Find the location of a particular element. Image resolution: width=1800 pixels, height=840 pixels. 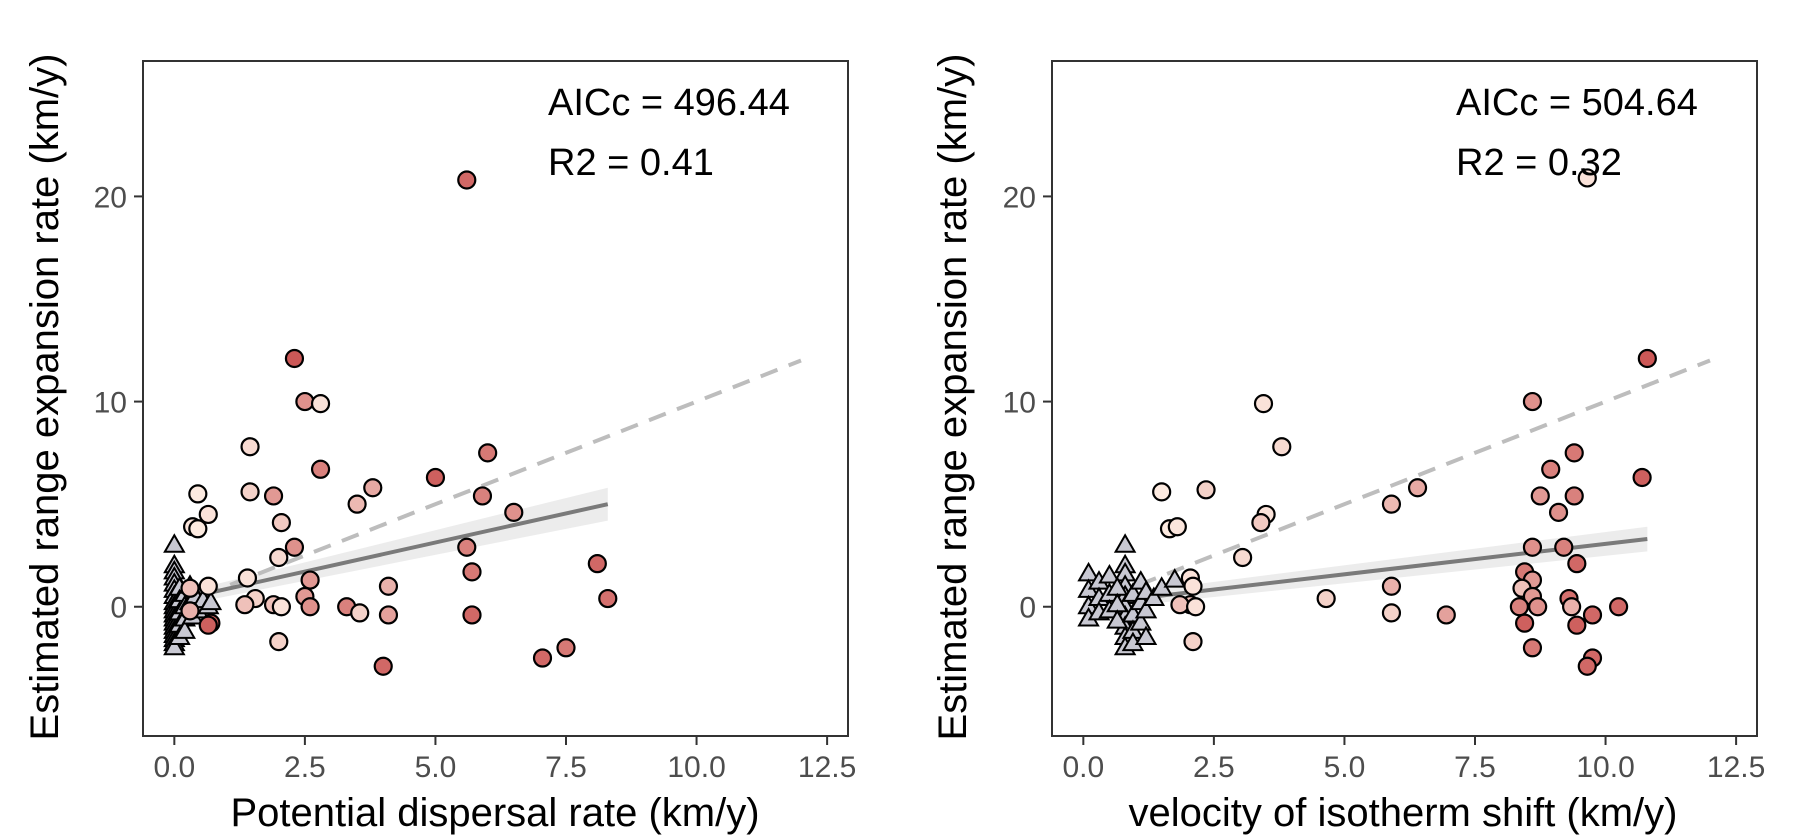

right-y-tick-label: 0 is located at coordinates (1027, 608).